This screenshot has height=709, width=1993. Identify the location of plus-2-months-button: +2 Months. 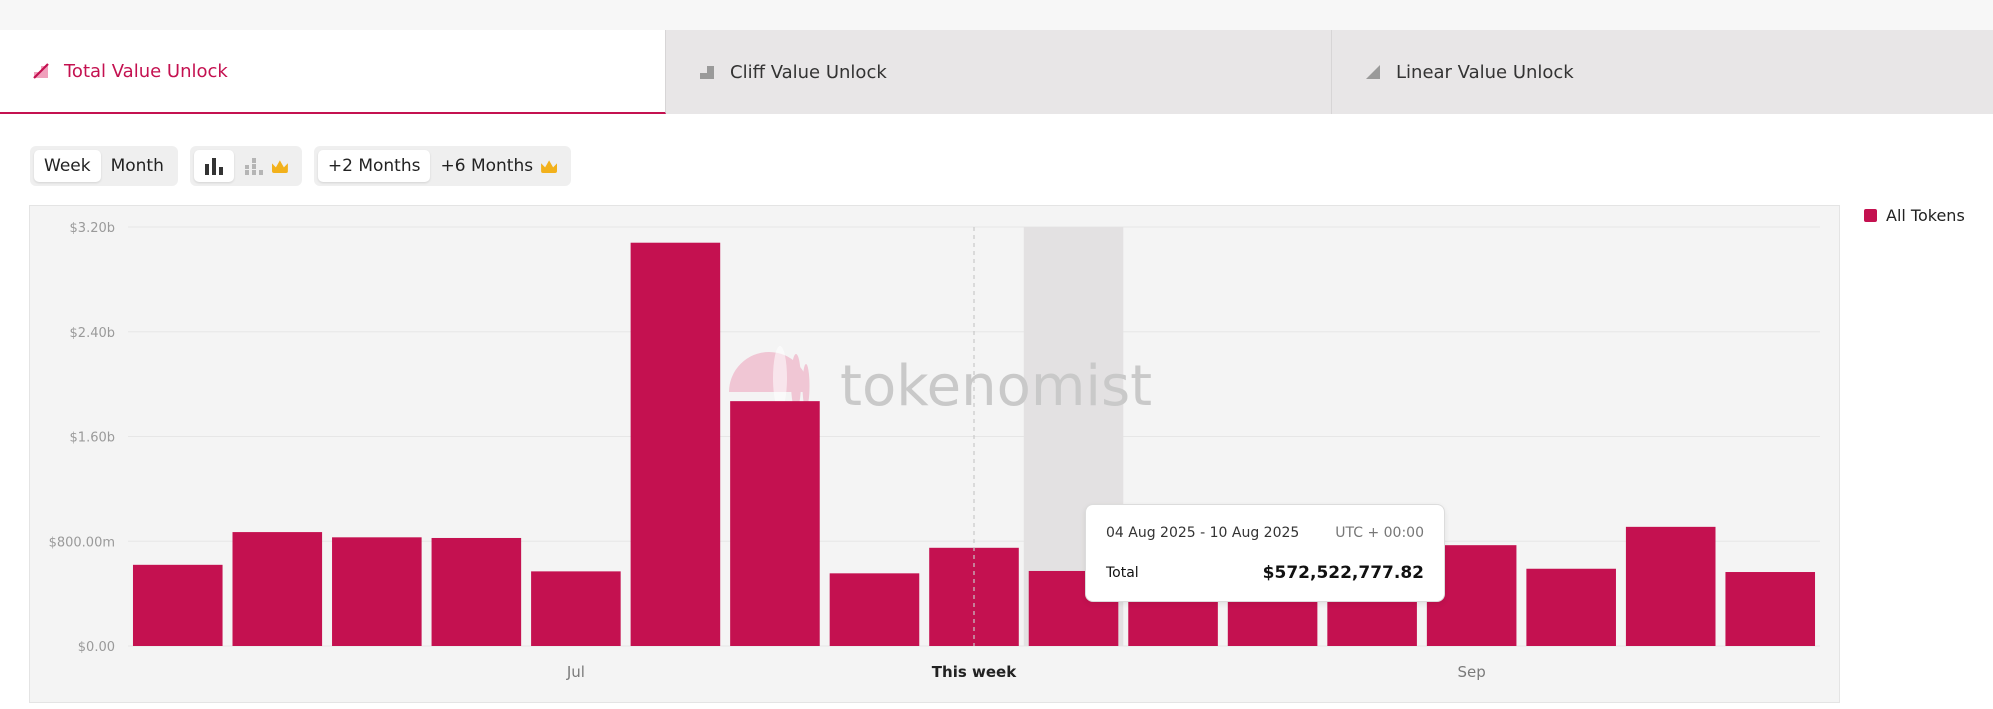
(374, 166).